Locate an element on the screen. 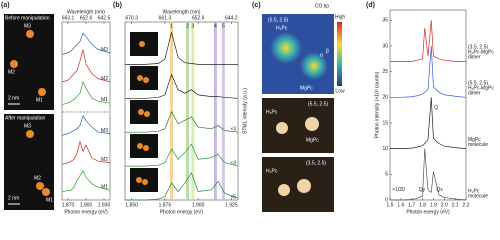 Image resolution: width=500 pixels, height=240 pixels. scale-label: ×1/20 is located at coordinates (398, 190).